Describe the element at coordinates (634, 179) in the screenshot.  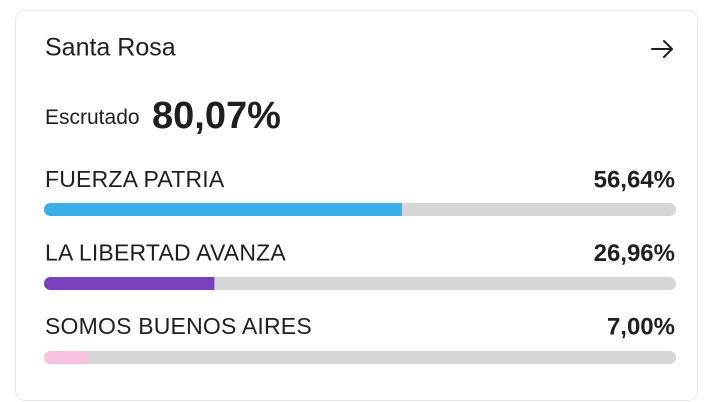
I see `party-value: 56,64%` at that location.